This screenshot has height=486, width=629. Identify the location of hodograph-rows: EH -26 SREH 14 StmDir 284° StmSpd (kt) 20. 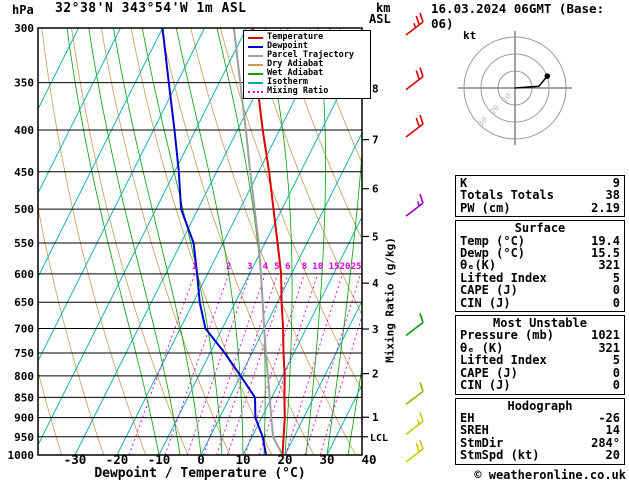
(540, 437).